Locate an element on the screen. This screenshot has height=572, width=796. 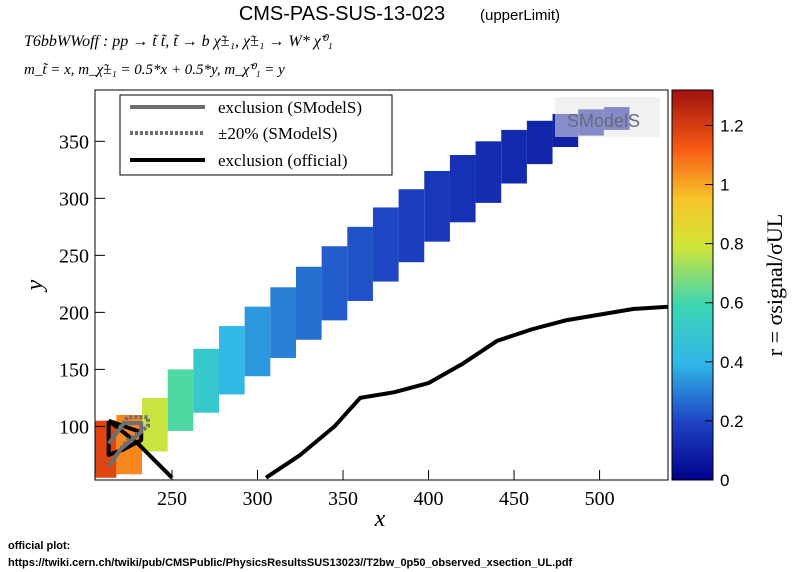
y-tick-label-4: 300 is located at coordinates (74, 199).